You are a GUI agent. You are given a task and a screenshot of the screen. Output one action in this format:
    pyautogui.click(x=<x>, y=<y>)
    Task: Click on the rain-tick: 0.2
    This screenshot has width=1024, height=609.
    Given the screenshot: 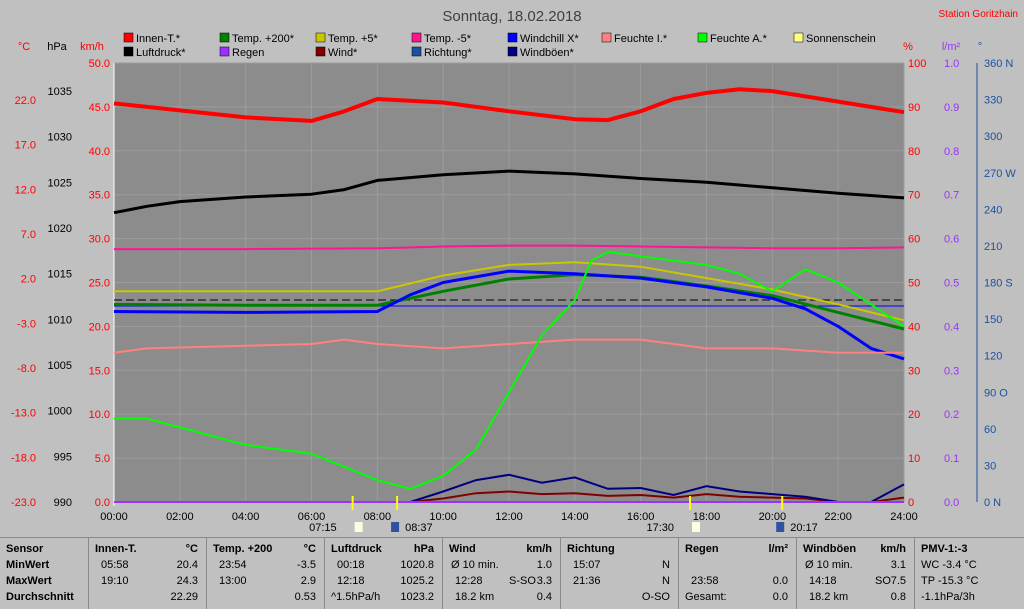 What is the action you would take?
    pyautogui.click(x=951, y=415)
    